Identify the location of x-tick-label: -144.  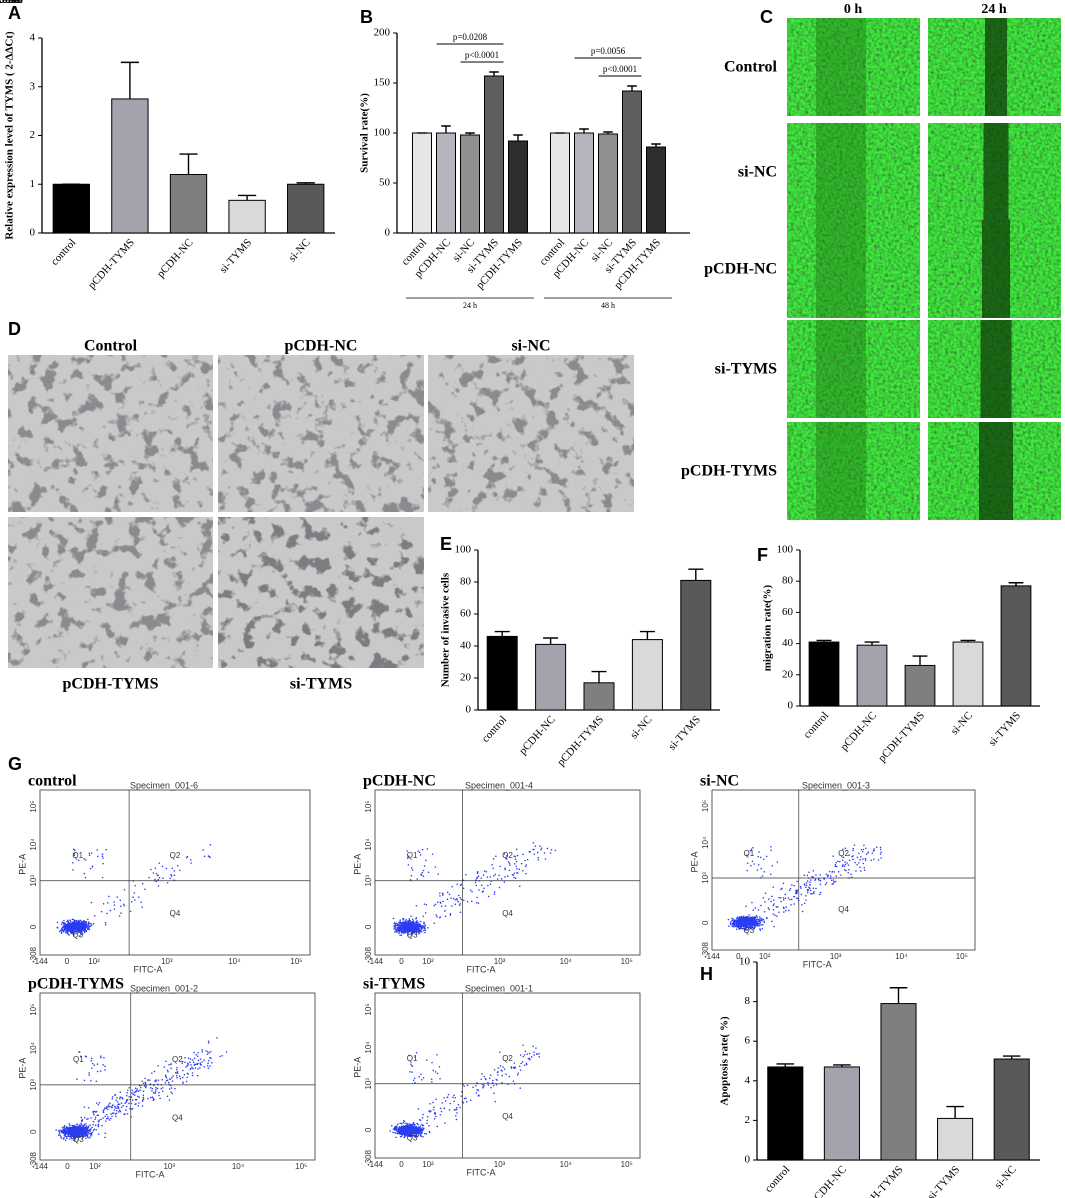
(40, 961).